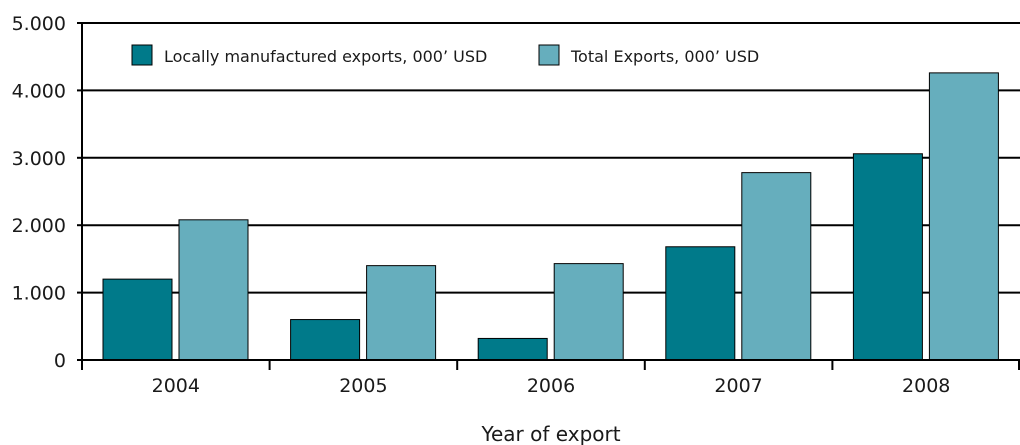  I want to click on x-tick-label: 2005, so click(363, 386).